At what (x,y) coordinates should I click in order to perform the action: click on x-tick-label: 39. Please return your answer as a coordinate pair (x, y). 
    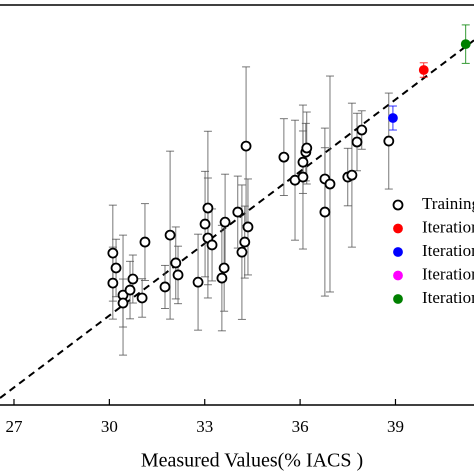
    Looking at the image, I should click on (395, 426).